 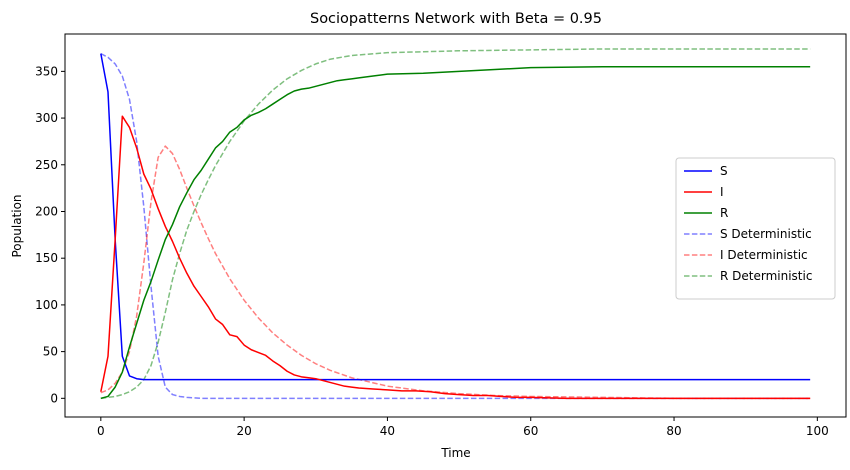 What do you see at coordinates (46, 118) in the screenshot?
I see `y-tick-label: 300` at bounding box center [46, 118].